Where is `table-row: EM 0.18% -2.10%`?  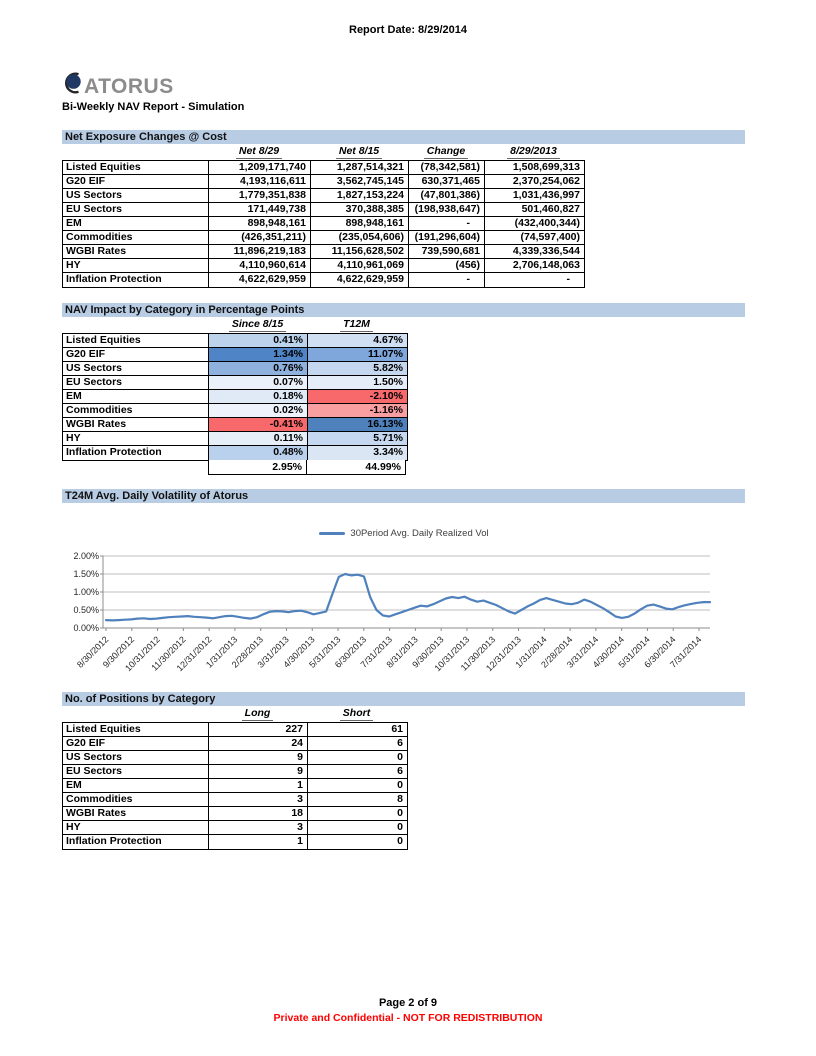
table-row: EM 0.18% -2.10% is located at coordinates (235, 397).